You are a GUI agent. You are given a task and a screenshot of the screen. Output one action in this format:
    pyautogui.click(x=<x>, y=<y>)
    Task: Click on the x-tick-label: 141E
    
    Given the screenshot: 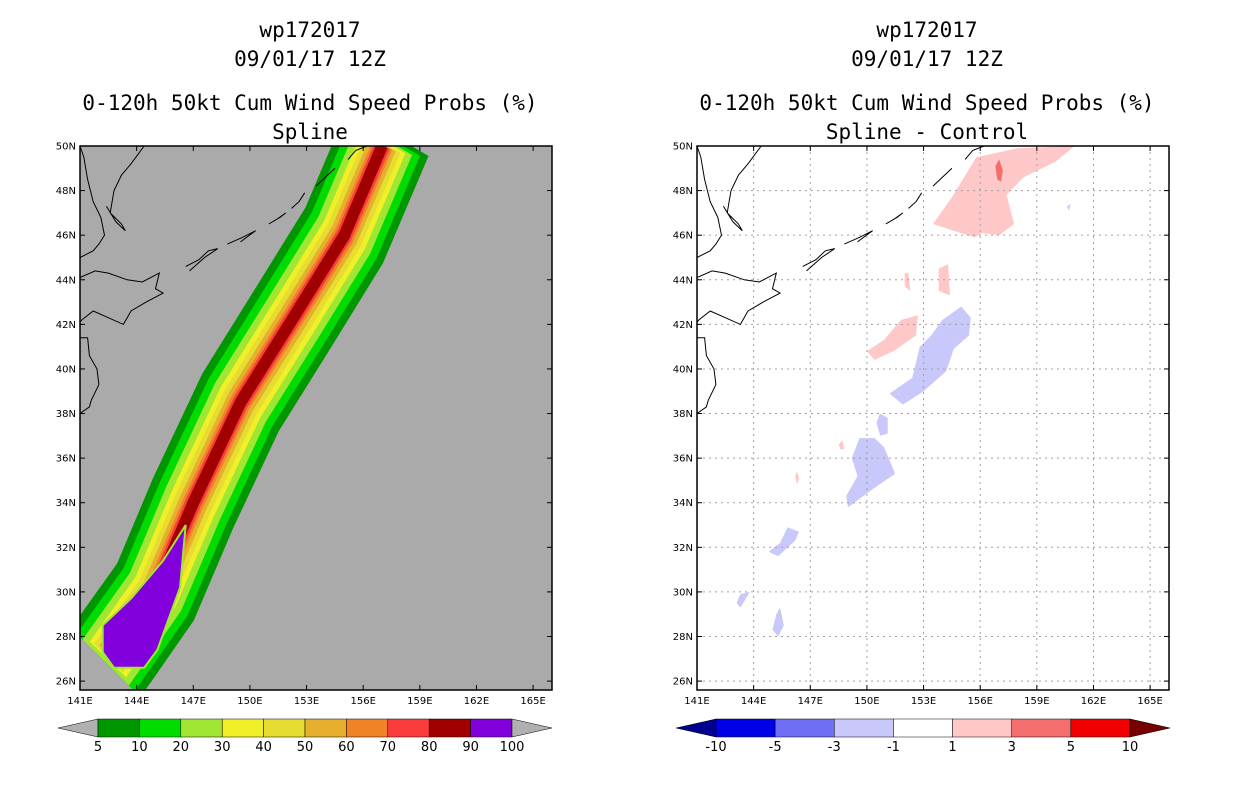 What is the action you would take?
    pyautogui.click(x=696, y=701)
    